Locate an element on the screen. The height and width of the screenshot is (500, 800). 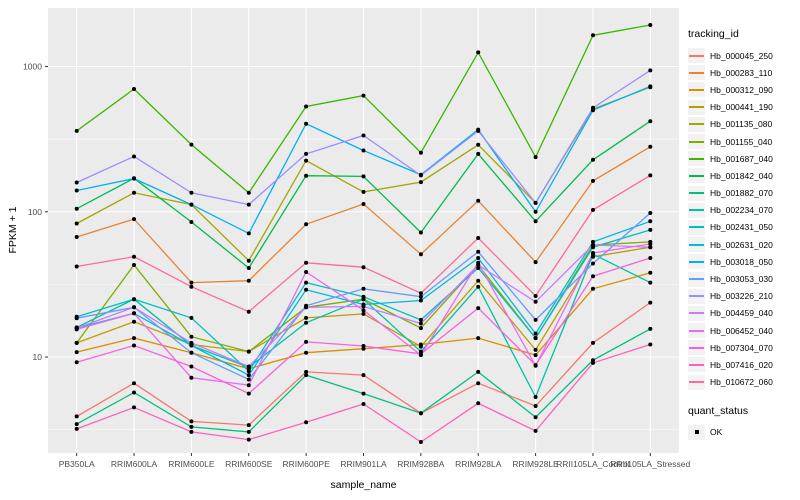
legend-item-ok: OK is located at coordinates (743, 432).